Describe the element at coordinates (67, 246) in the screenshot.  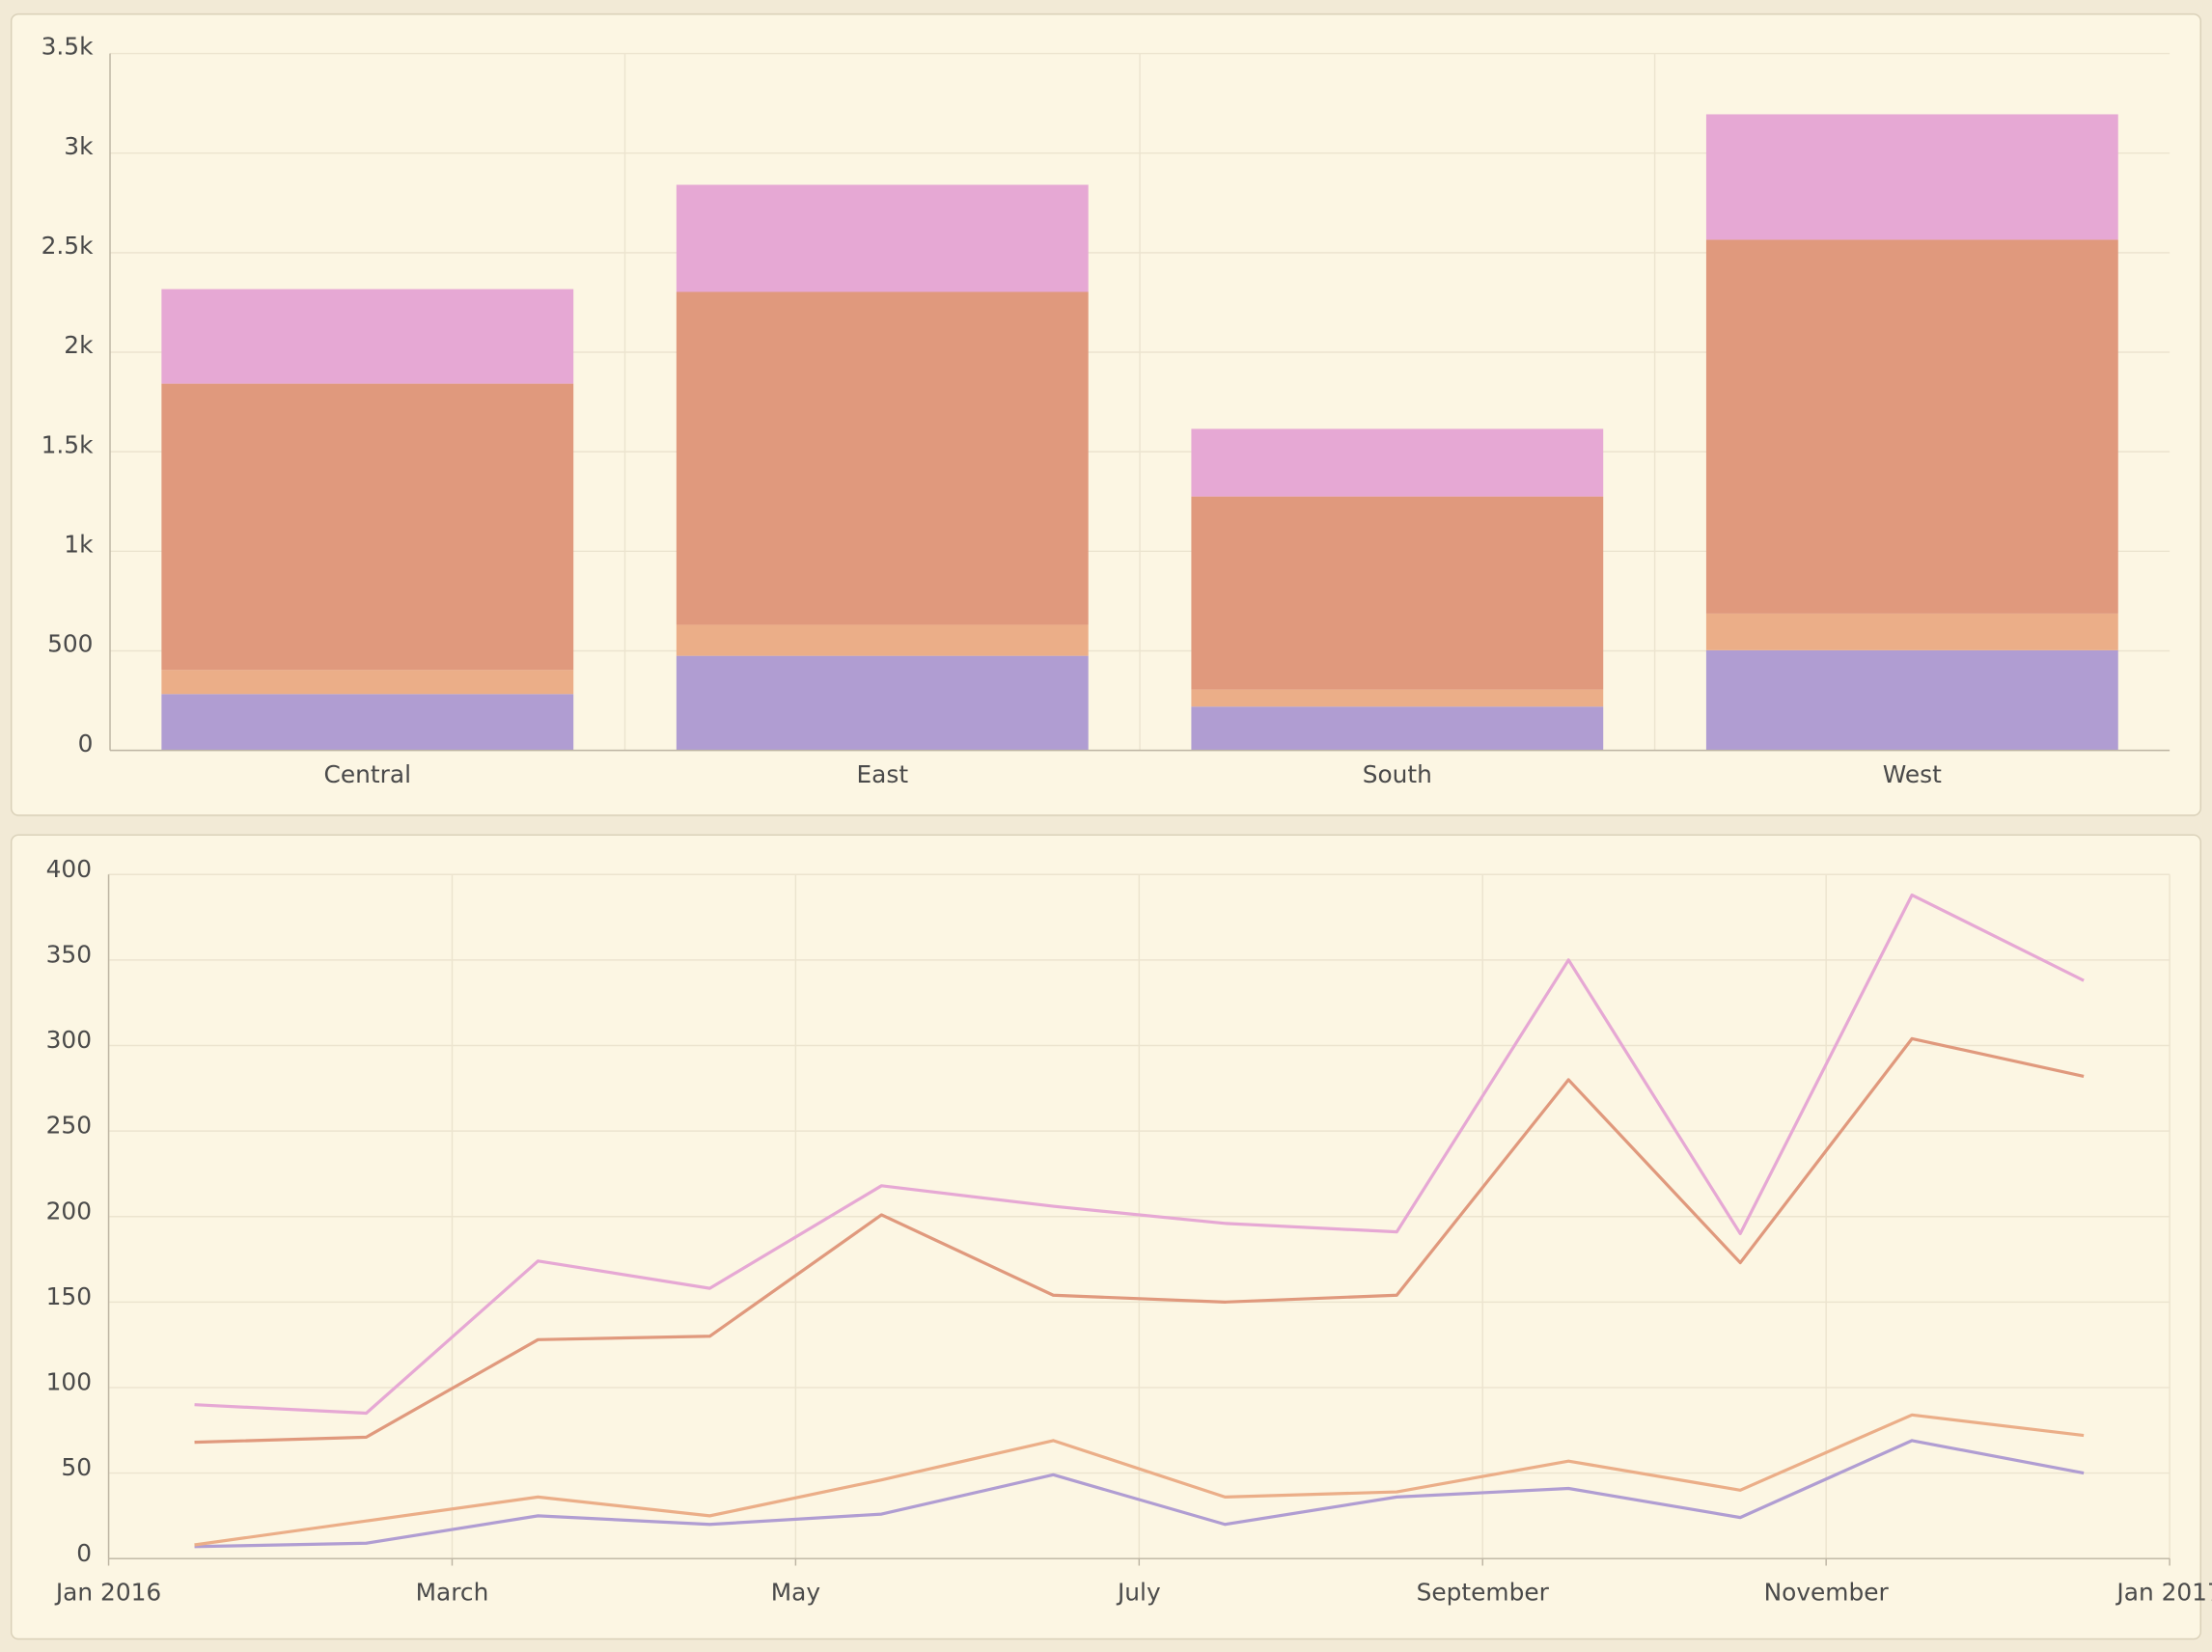
I see `y-tick-label: 2.5k` at that location.